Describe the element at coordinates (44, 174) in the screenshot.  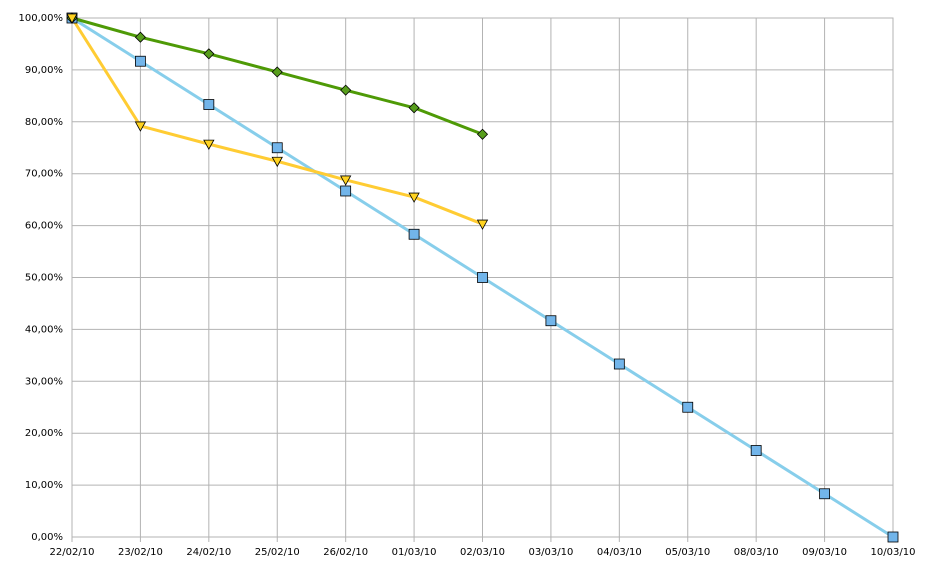
I see `y-tick-label: 70,00%` at that location.